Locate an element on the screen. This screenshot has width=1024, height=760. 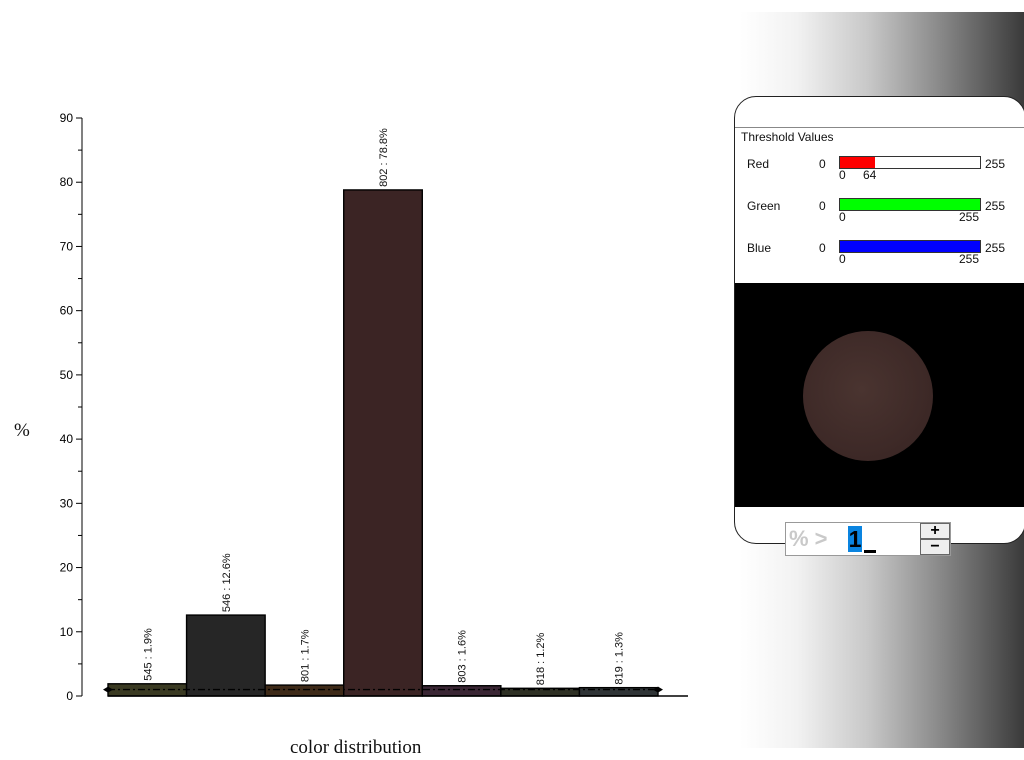
row-label: Blue is located at coordinates (759, 248).